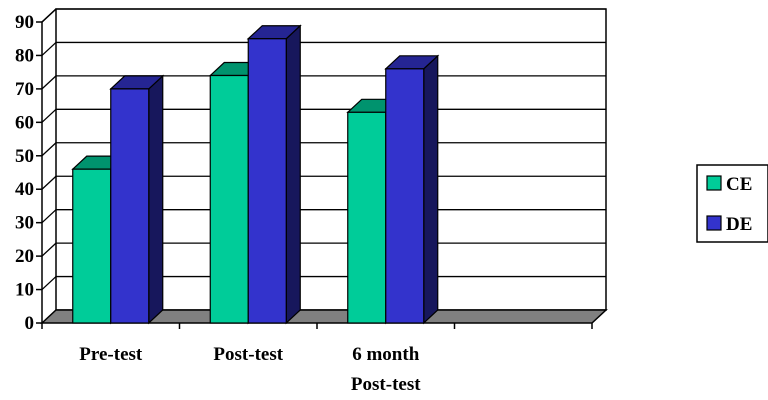  I want to click on y-tick-label: 90, so click(24, 22).